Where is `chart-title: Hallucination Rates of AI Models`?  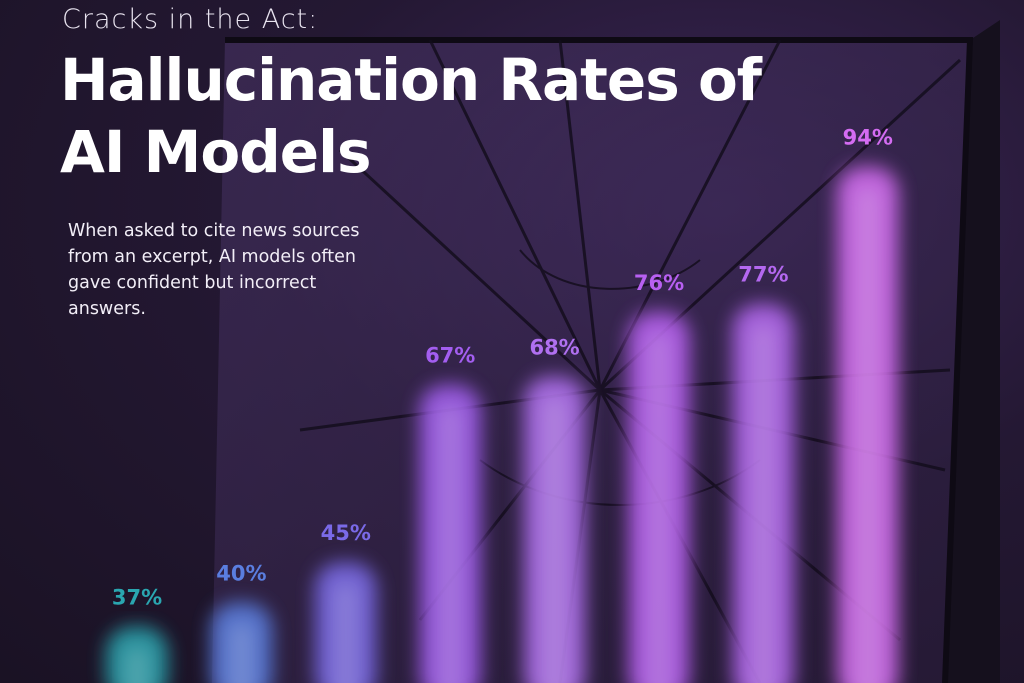
chart-title: Hallucination Rates of AI Models is located at coordinates (411, 116).